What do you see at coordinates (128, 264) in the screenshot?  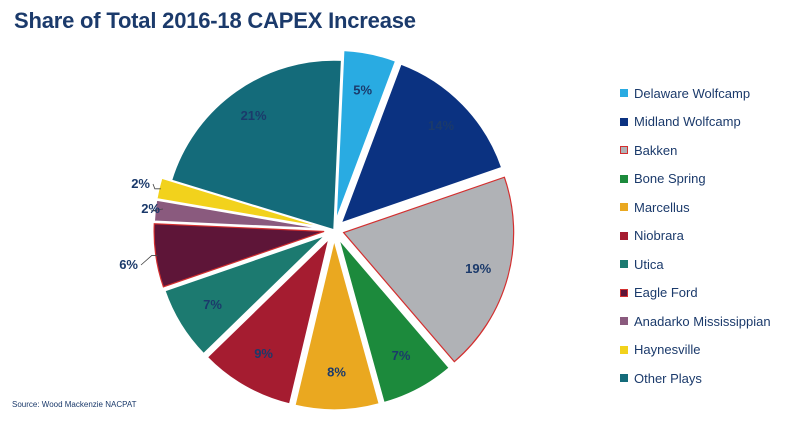 I see `slice-label: 6%` at bounding box center [128, 264].